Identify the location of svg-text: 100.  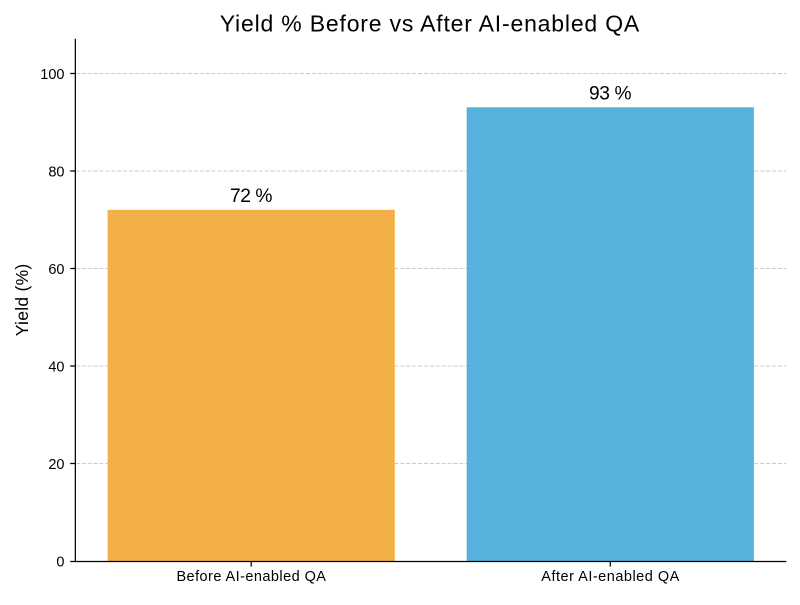
(52, 75).